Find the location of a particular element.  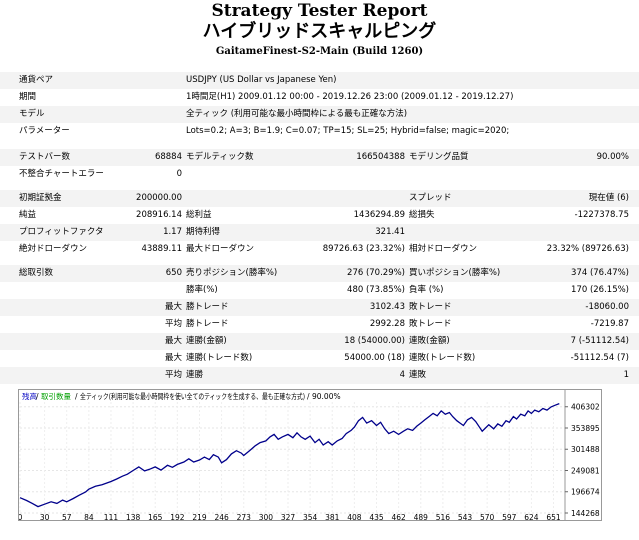

label-bars: テストバー数 is located at coordinates (45, 157).